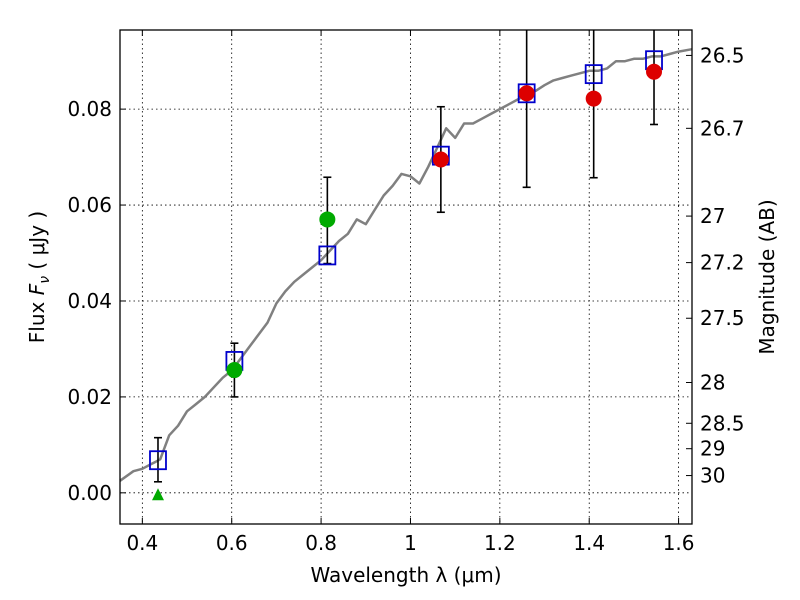 The width and height of the screenshot is (800, 600). What do you see at coordinates (500, 543) in the screenshot?
I see `x-tick-label: 1.2` at bounding box center [500, 543].